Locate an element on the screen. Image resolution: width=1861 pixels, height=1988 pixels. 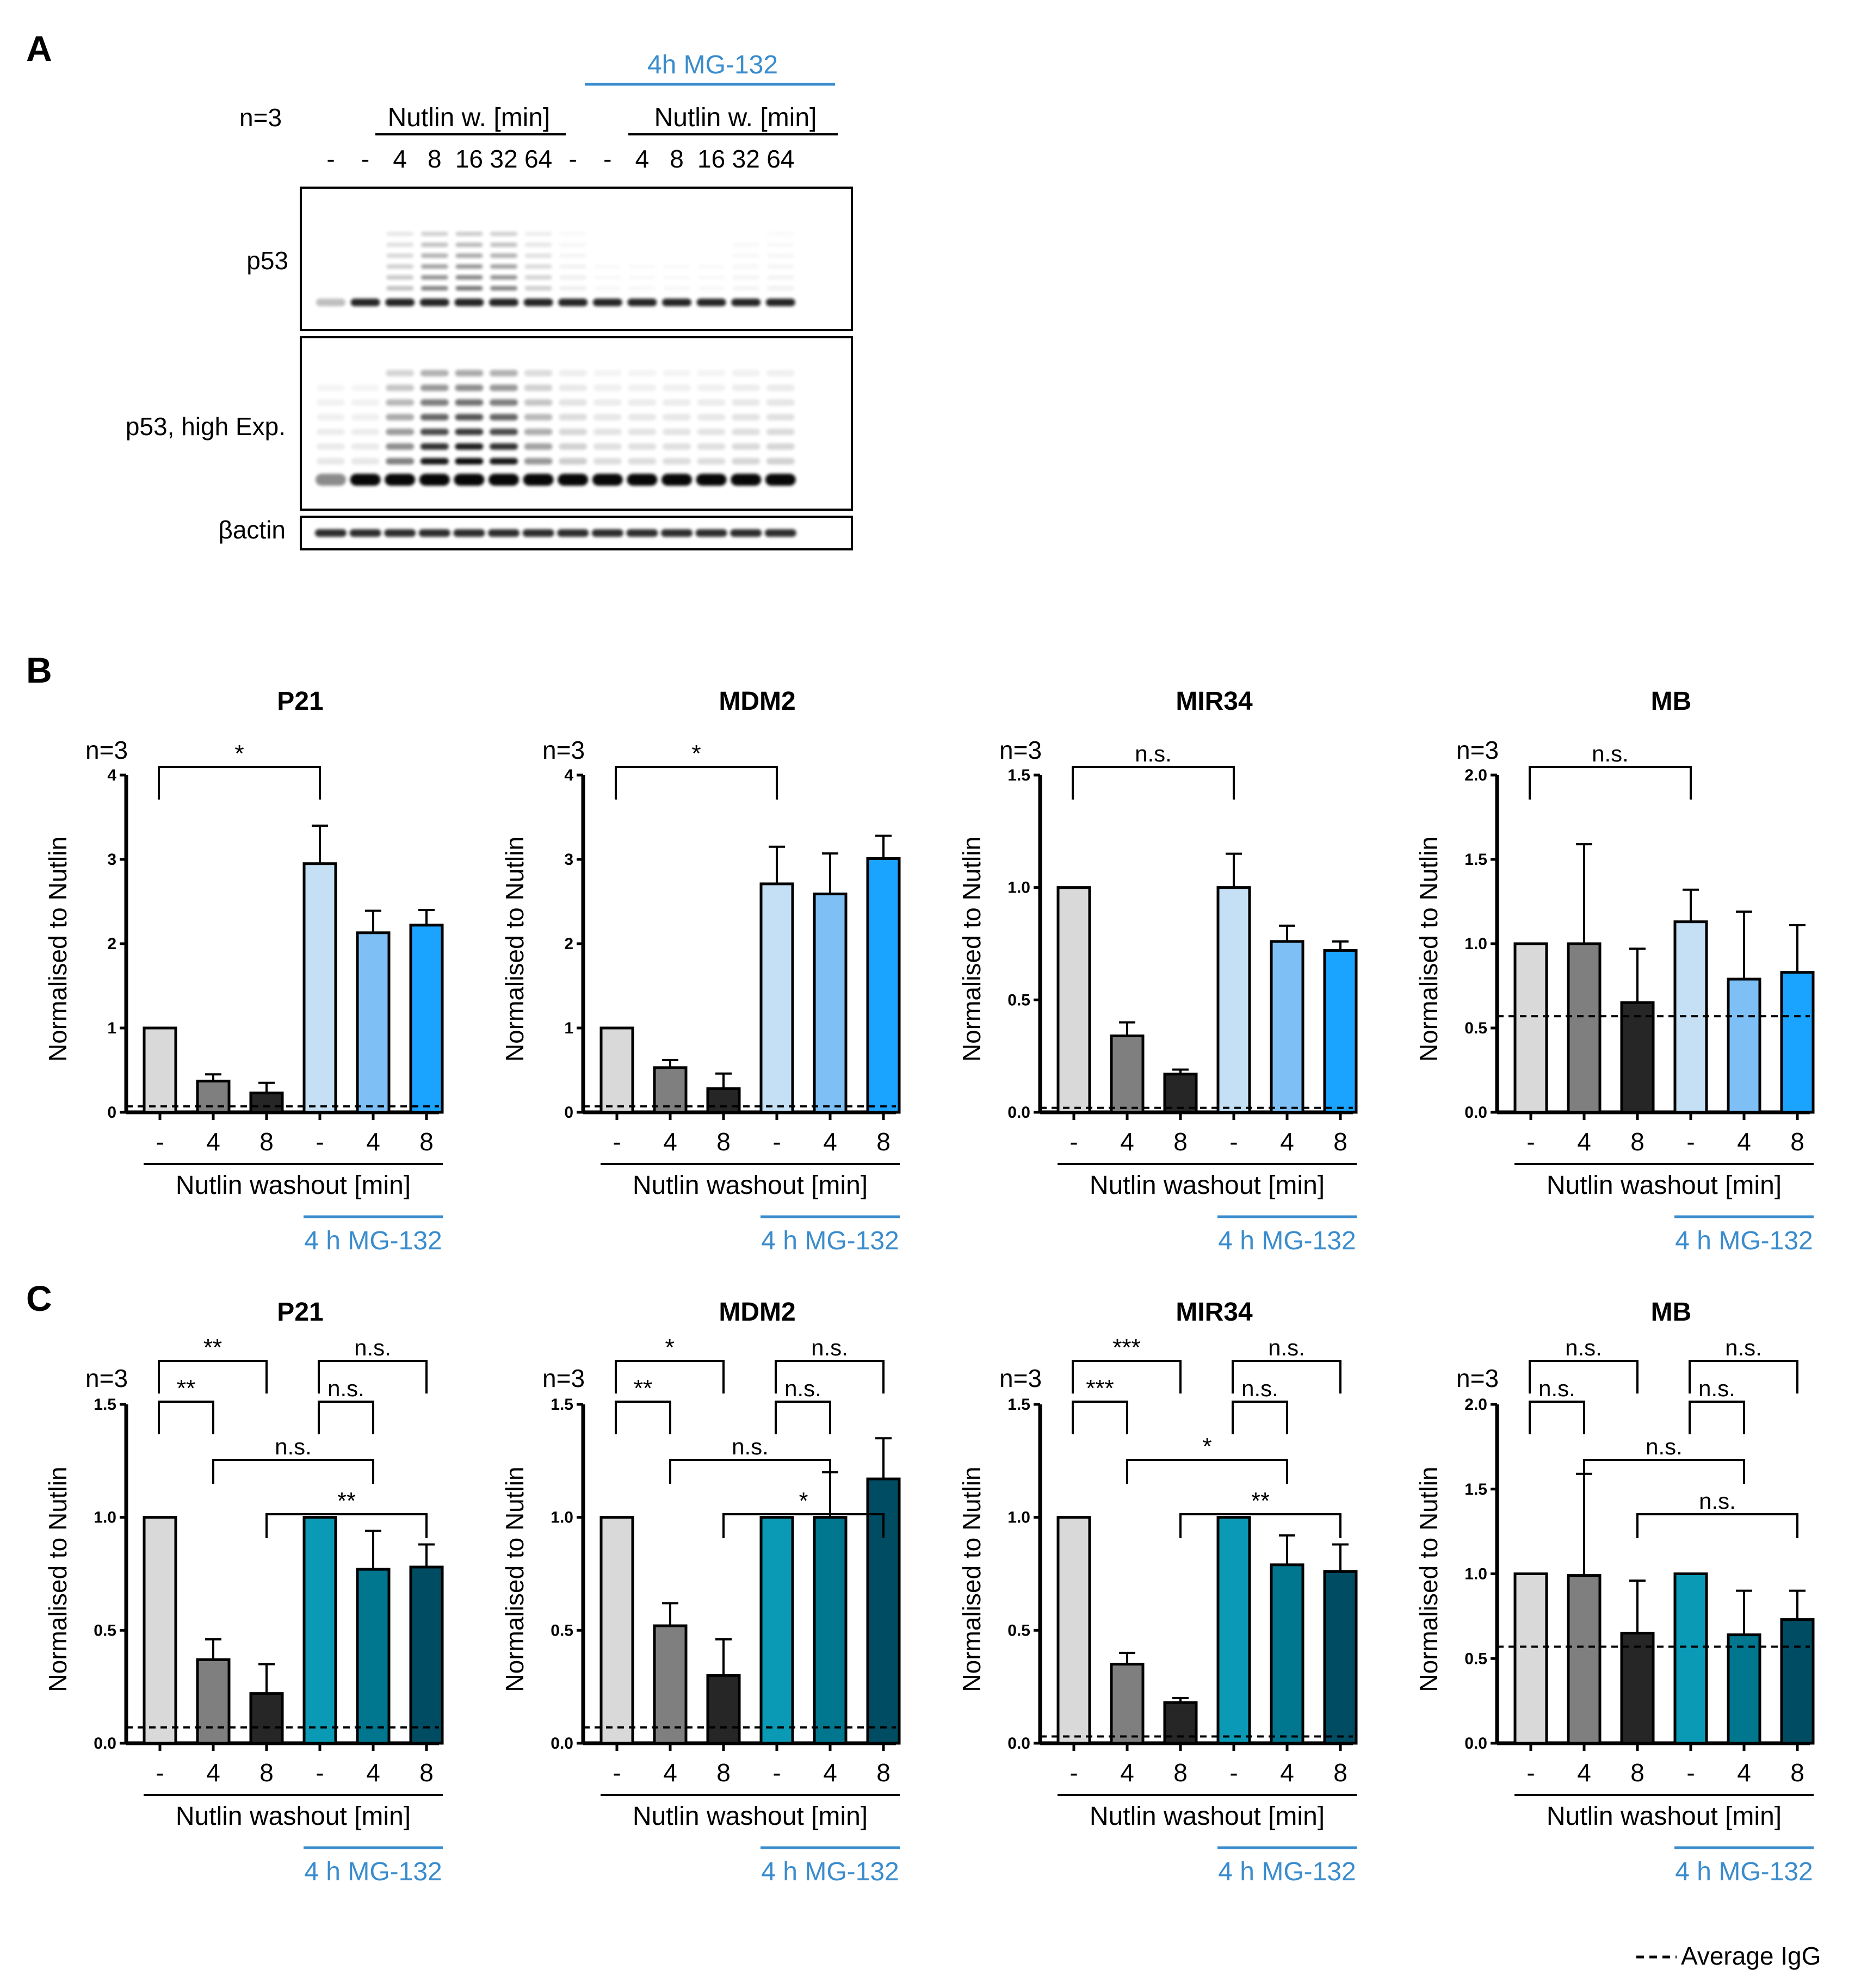
y-tick-label: 1.0 is located at coordinates (105, 1518).